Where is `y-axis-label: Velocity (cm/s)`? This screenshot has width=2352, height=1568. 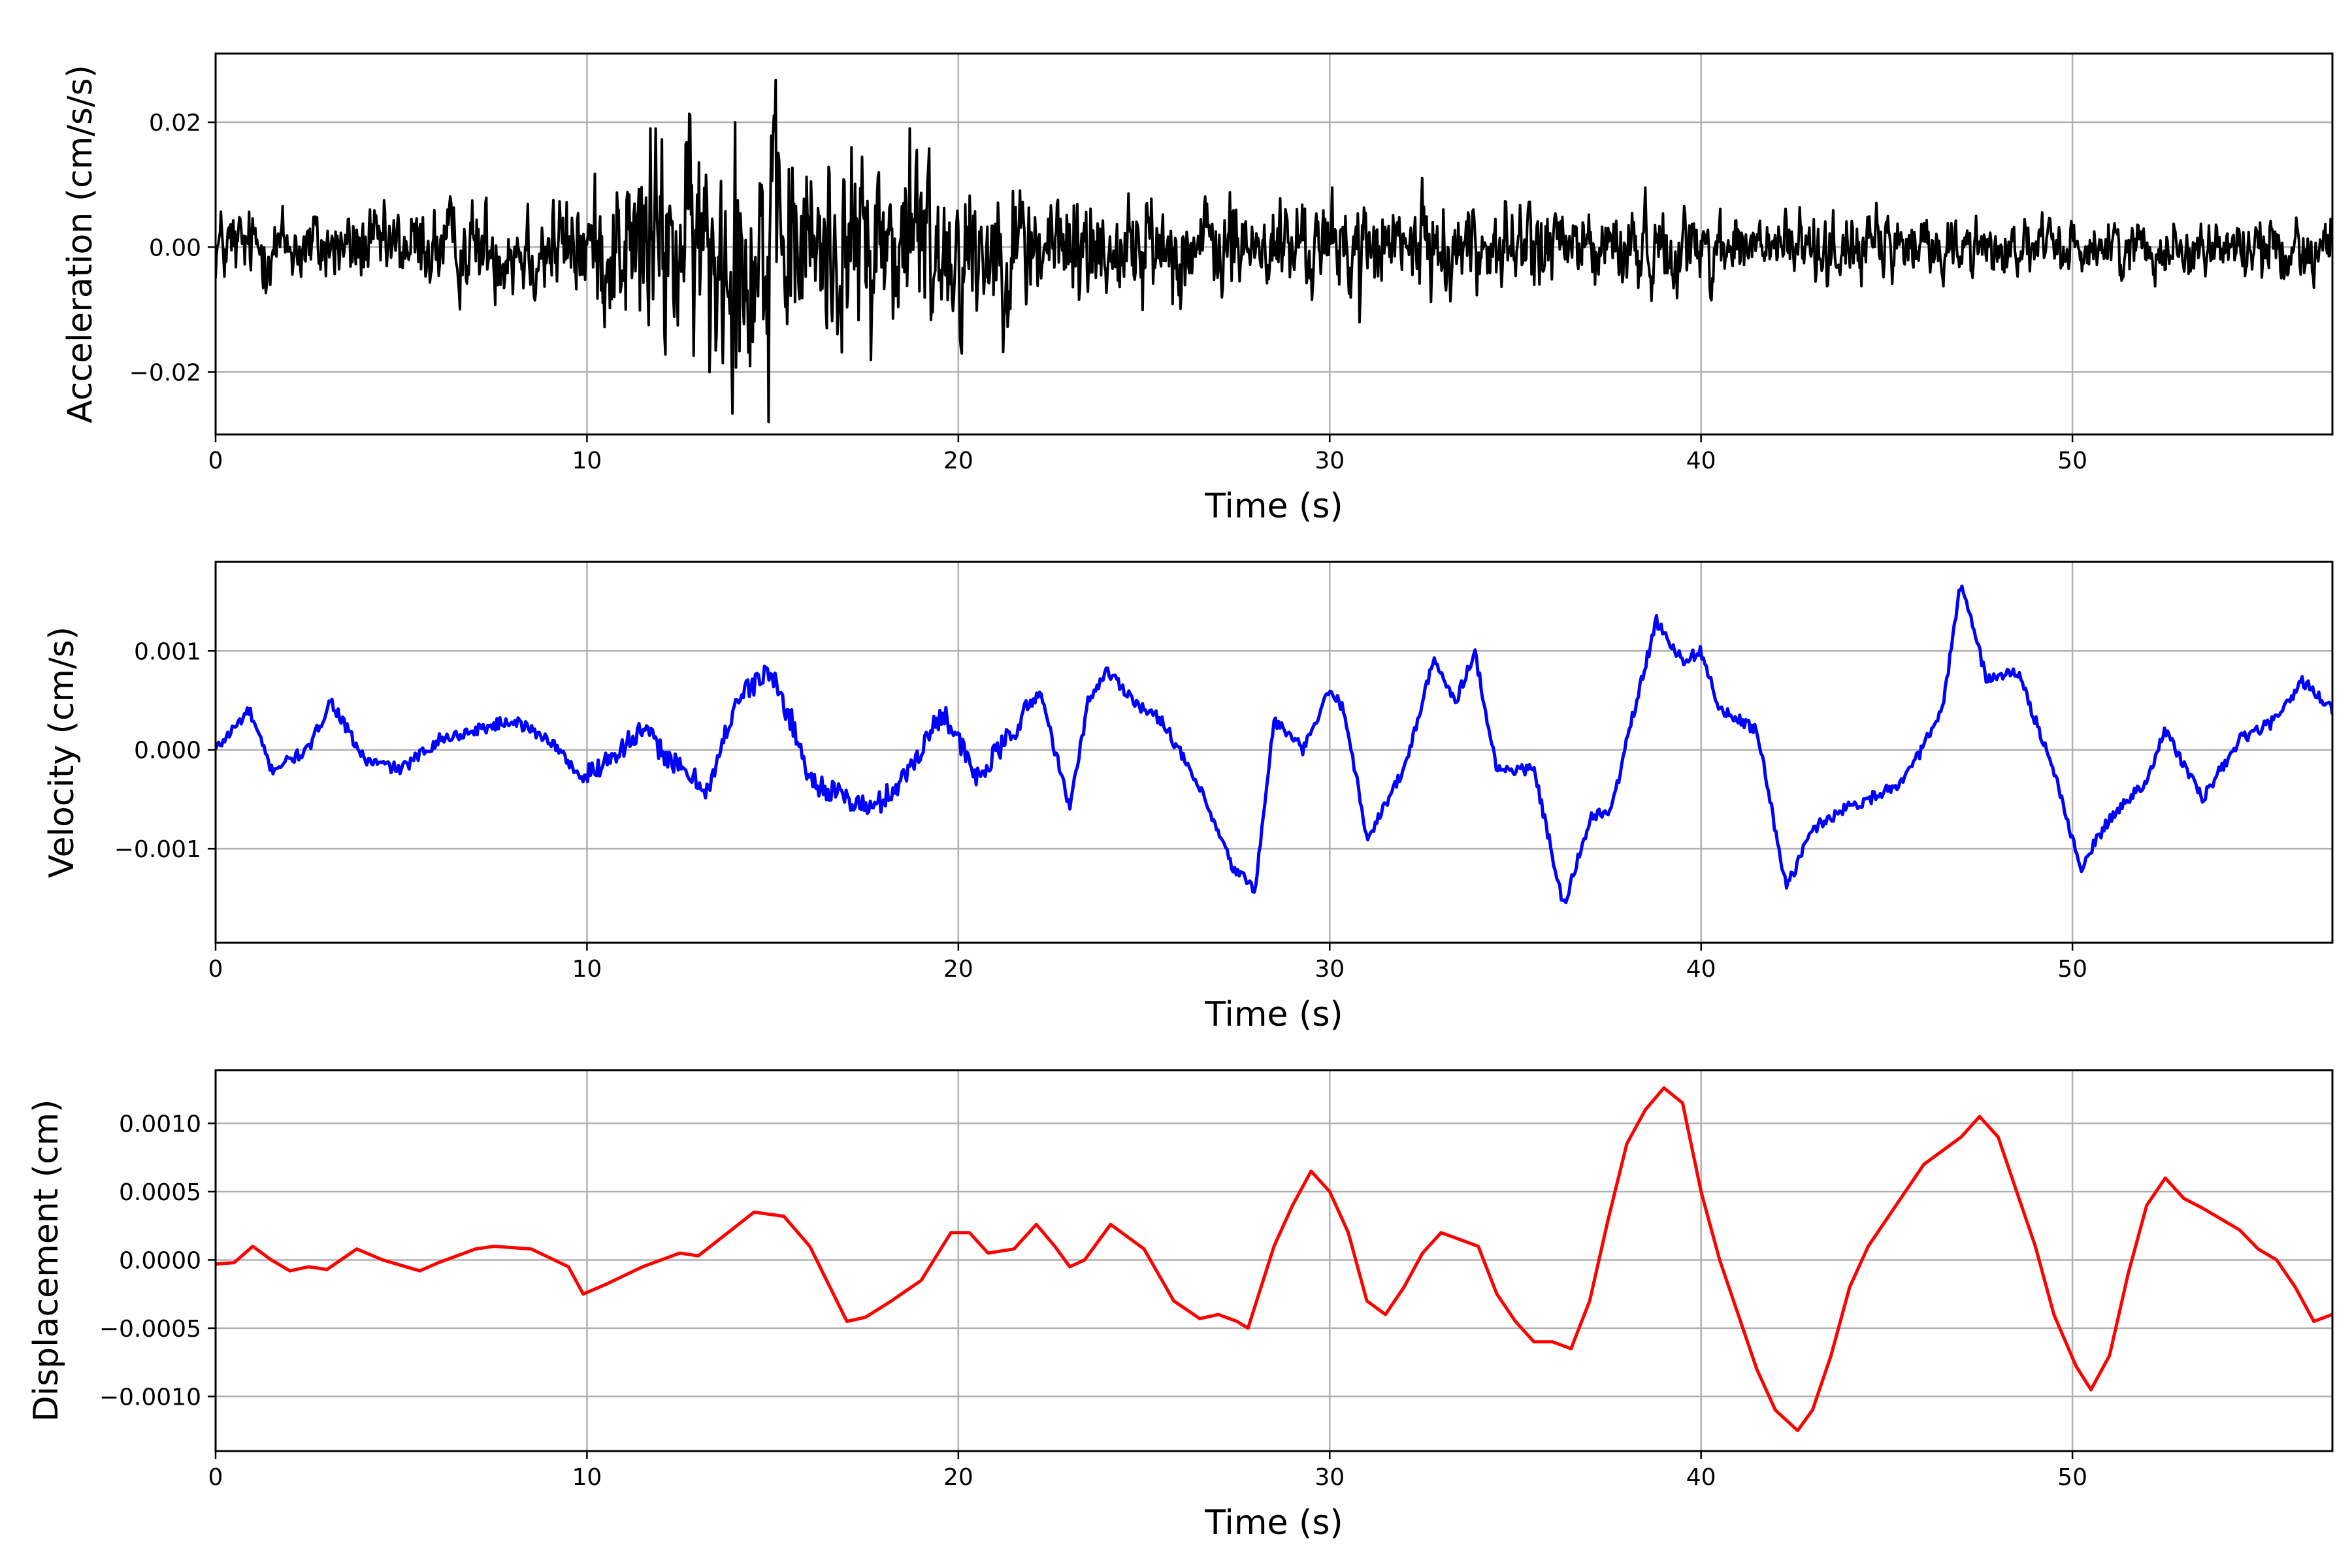
y-axis-label: Velocity (cm/s) is located at coordinates (62, 752).